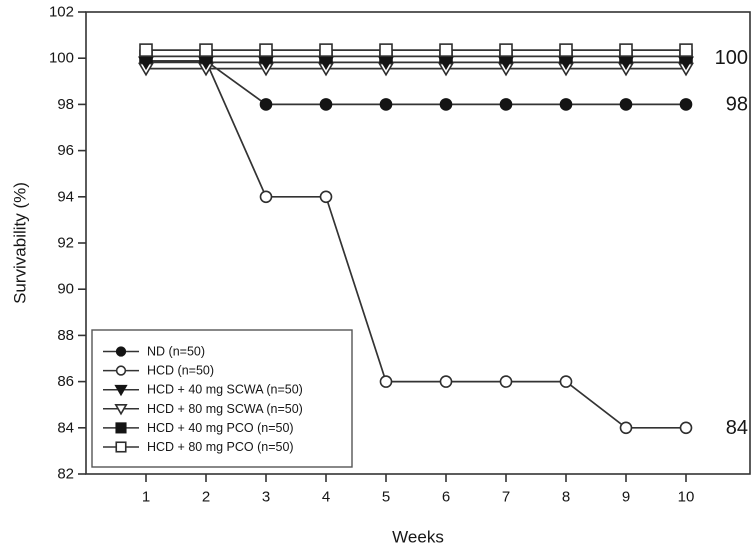 The width and height of the screenshot is (755, 552). Describe the element at coordinates (65, 104) in the screenshot. I see `y-tick-label: 98` at that location.